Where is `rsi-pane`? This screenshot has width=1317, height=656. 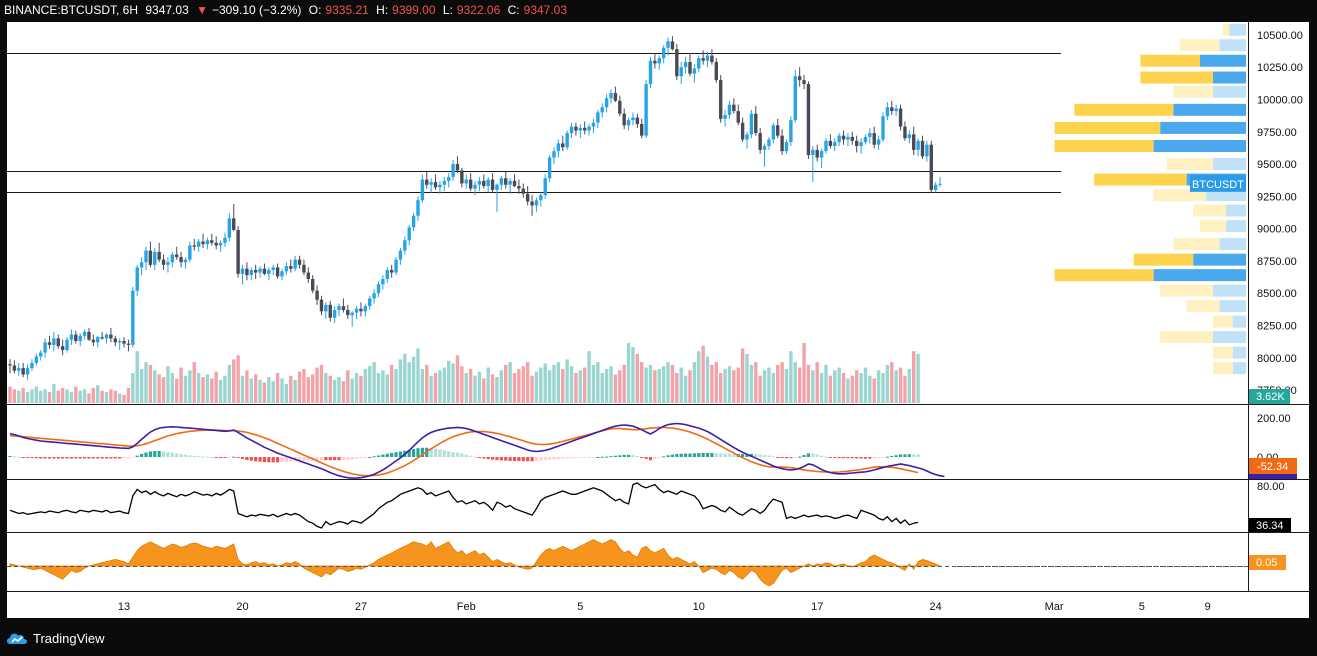
rsi-pane is located at coordinates (627, 506).